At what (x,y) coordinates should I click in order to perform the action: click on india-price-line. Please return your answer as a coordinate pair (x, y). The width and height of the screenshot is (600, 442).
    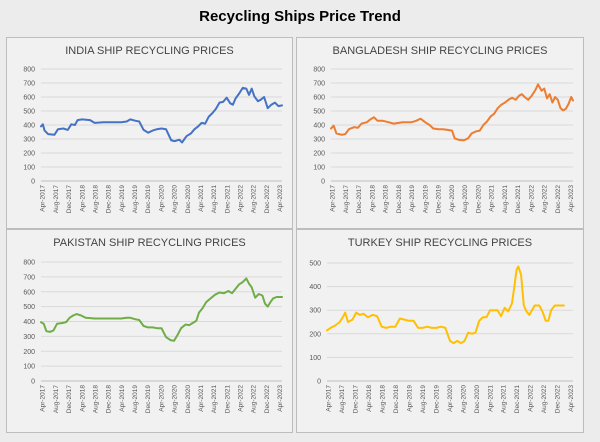
    Looking at the image, I should click on (161, 115).